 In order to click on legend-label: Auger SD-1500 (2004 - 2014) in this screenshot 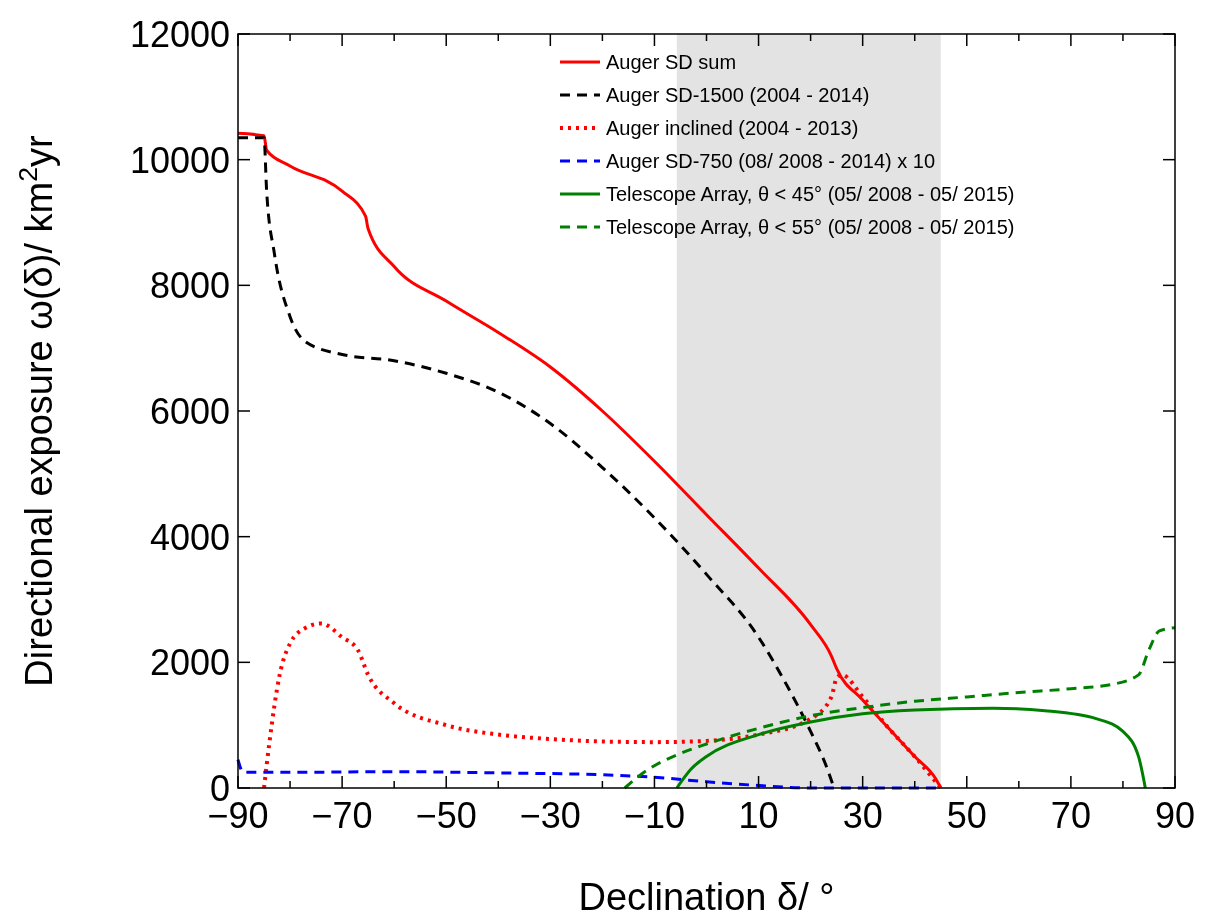, I will do `click(738, 95)`.